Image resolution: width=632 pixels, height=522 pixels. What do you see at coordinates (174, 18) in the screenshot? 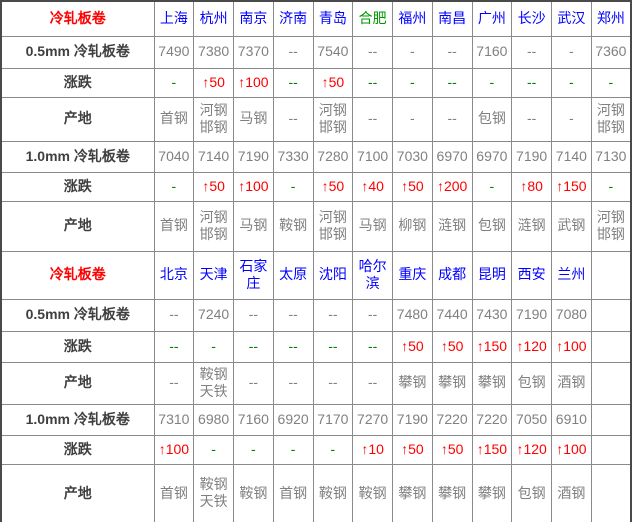
I see `city-header-cell: 上海` at bounding box center [174, 18].